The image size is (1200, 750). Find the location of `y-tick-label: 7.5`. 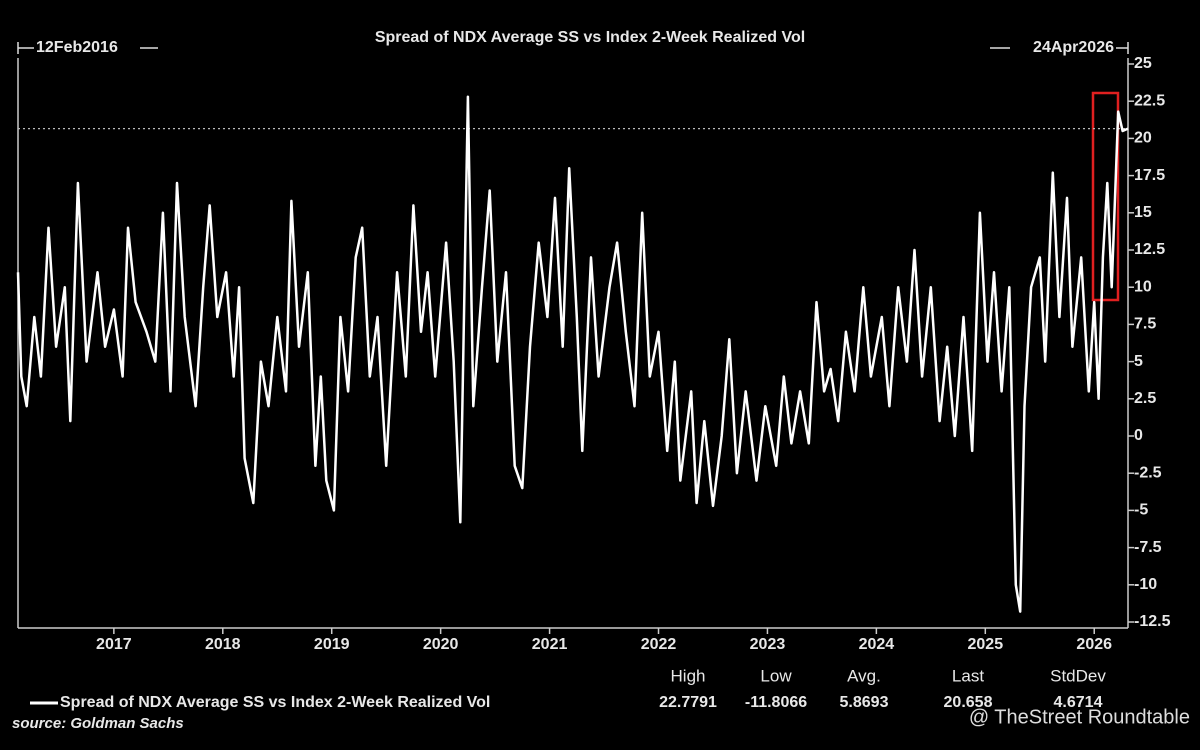

y-tick-label: 7.5 is located at coordinates (1145, 324).